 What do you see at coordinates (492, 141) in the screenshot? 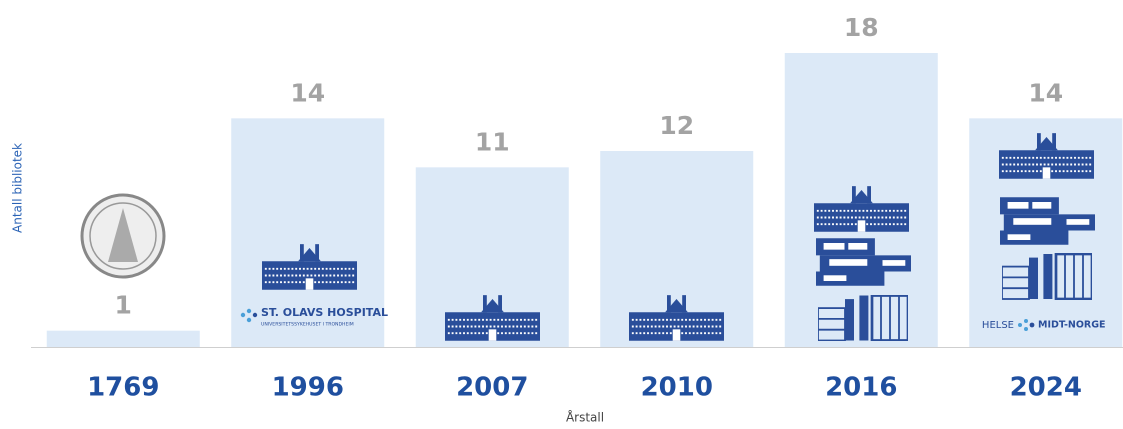
I see `value-label: 11` at bounding box center [492, 141].